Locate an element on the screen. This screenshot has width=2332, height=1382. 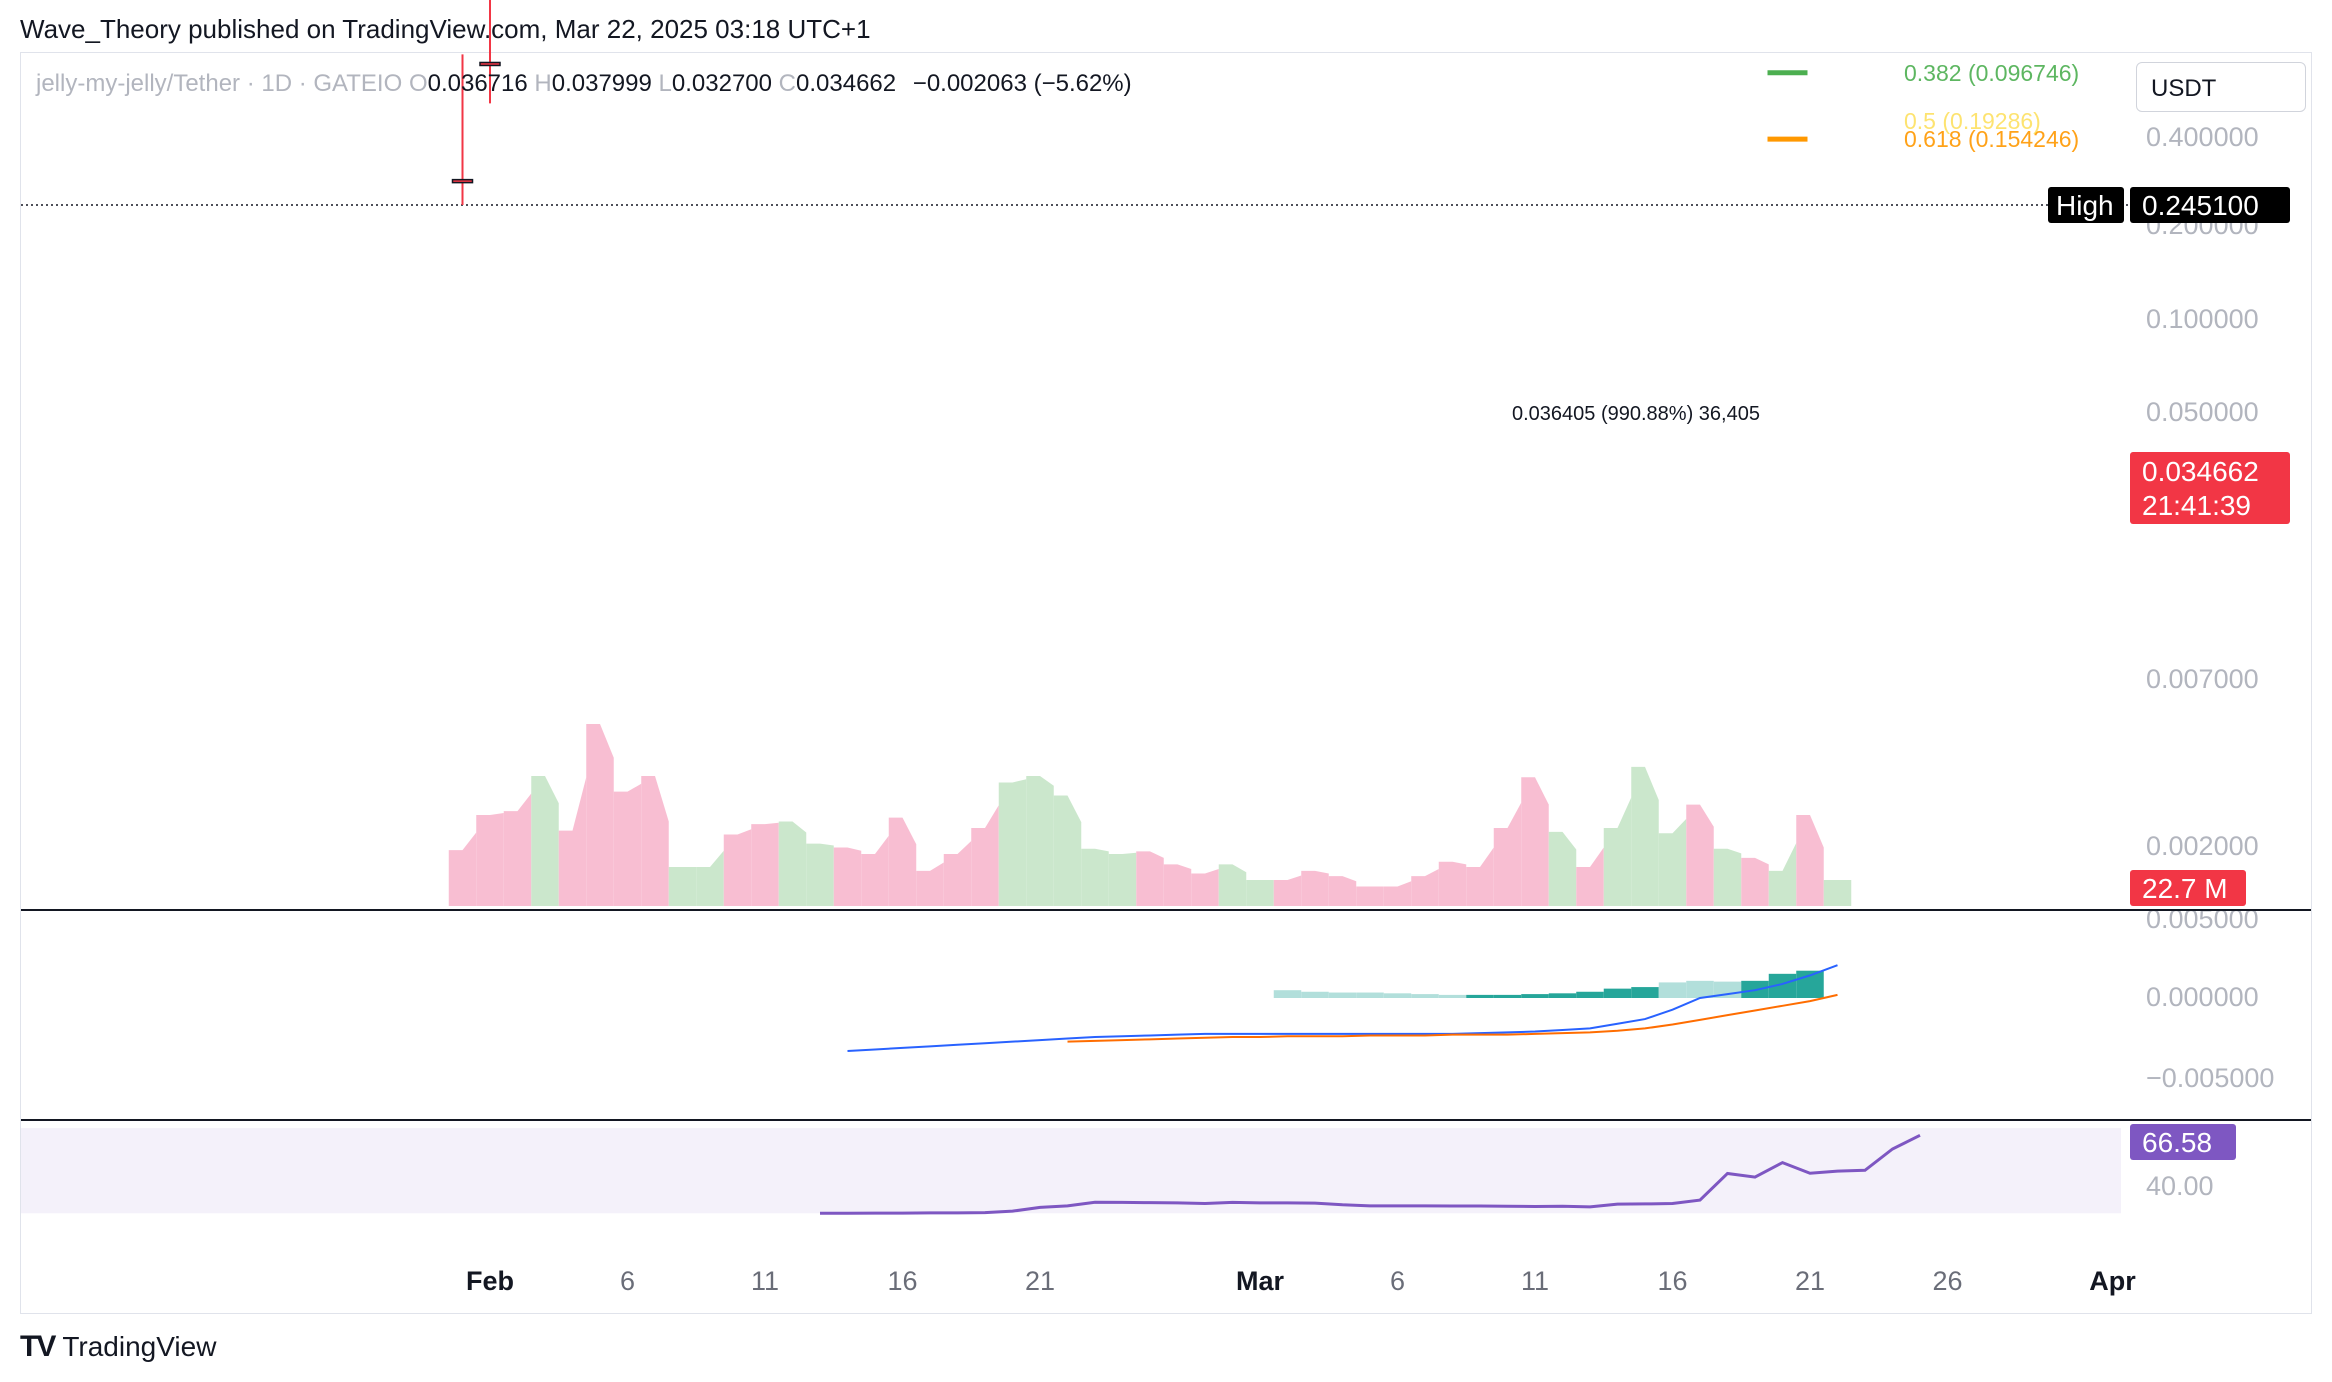
low-label: L is located at coordinates (665, 83).